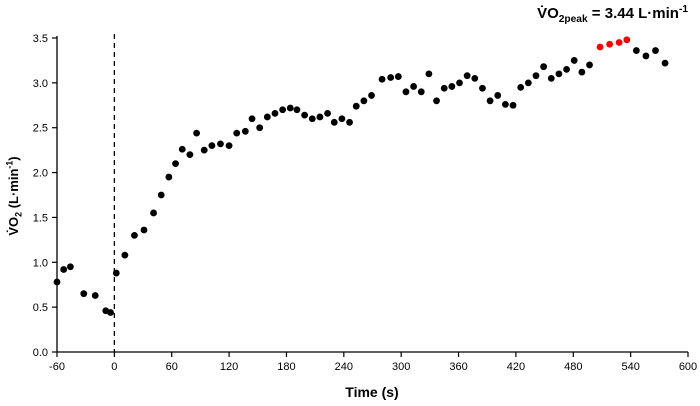 This screenshot has height=406, width=700. What do you see at coordinates (13, 190) in the screenshot?
I see `y-title-units: (L·min` at bounding box center [13, 190].